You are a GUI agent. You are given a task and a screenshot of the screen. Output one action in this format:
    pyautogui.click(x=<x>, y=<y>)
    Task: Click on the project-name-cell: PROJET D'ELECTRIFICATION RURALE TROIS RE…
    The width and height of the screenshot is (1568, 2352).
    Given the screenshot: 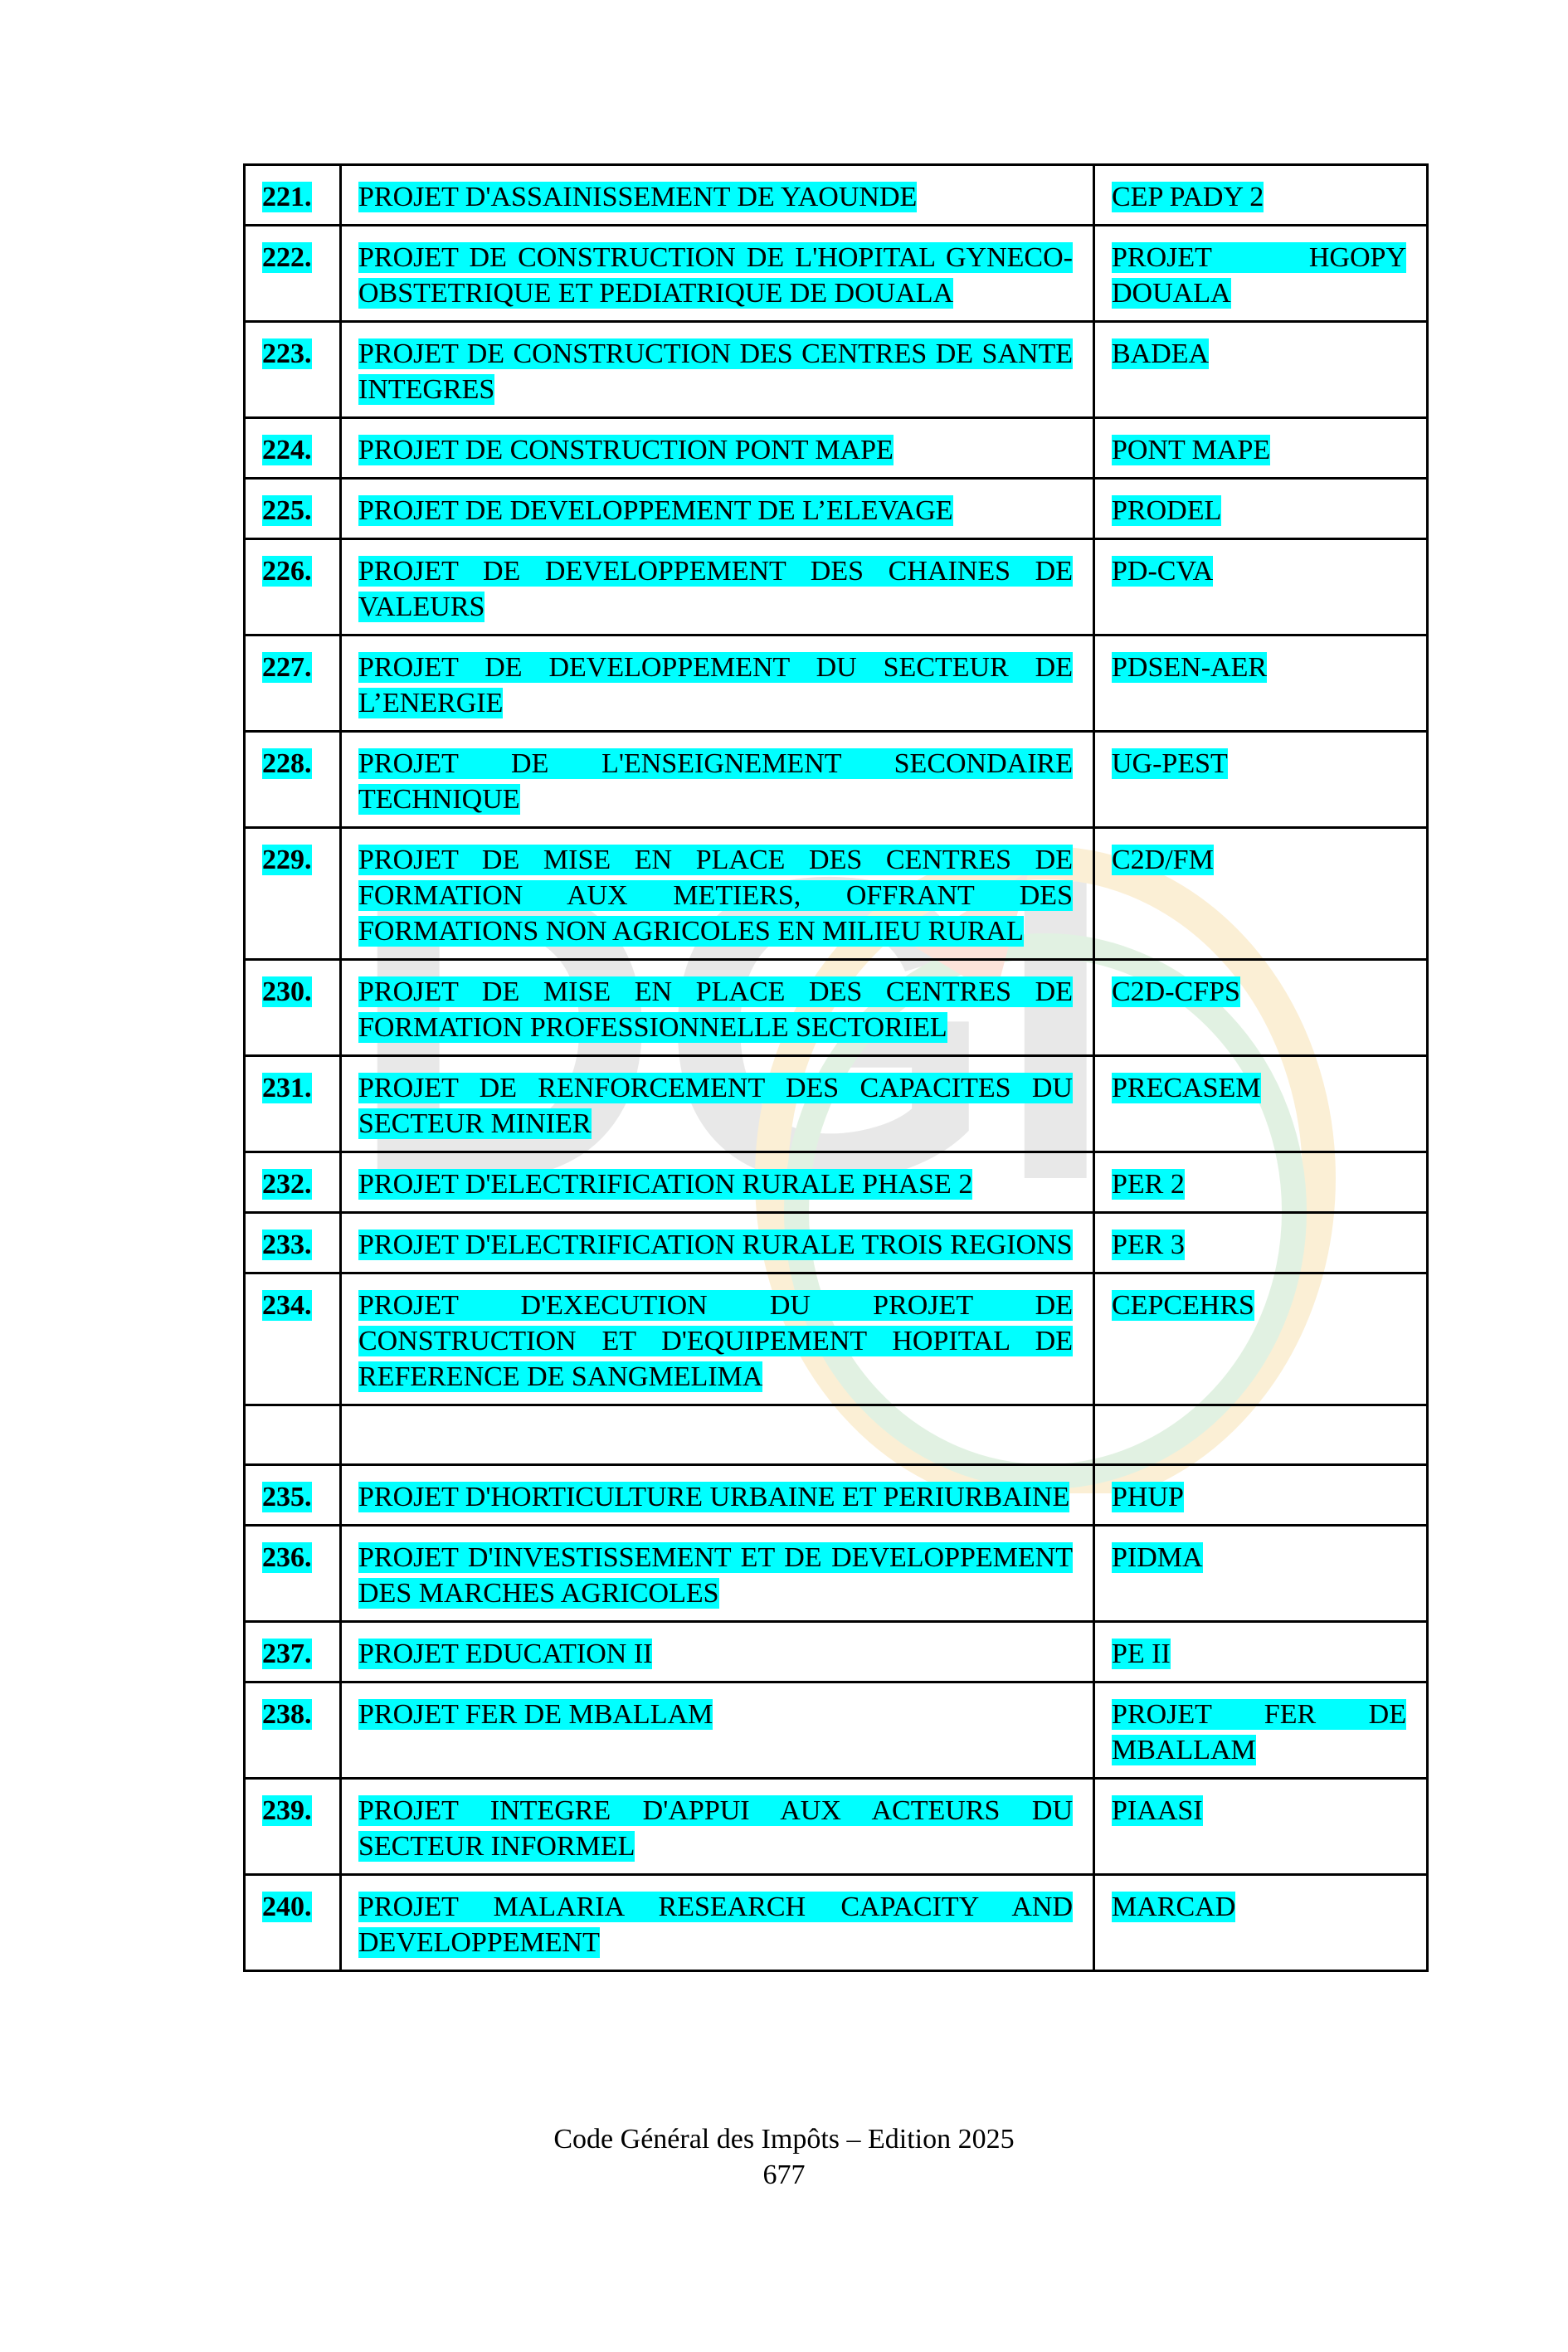 What is the action you would take?
    pyautogui.click(x=717, y=1242)
    